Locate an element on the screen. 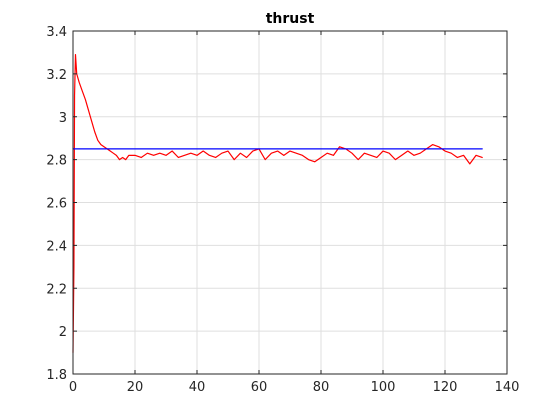 This screenshot has height=420, width=560. y-tick-label: 2.2 is located at coordinates (56, 289).